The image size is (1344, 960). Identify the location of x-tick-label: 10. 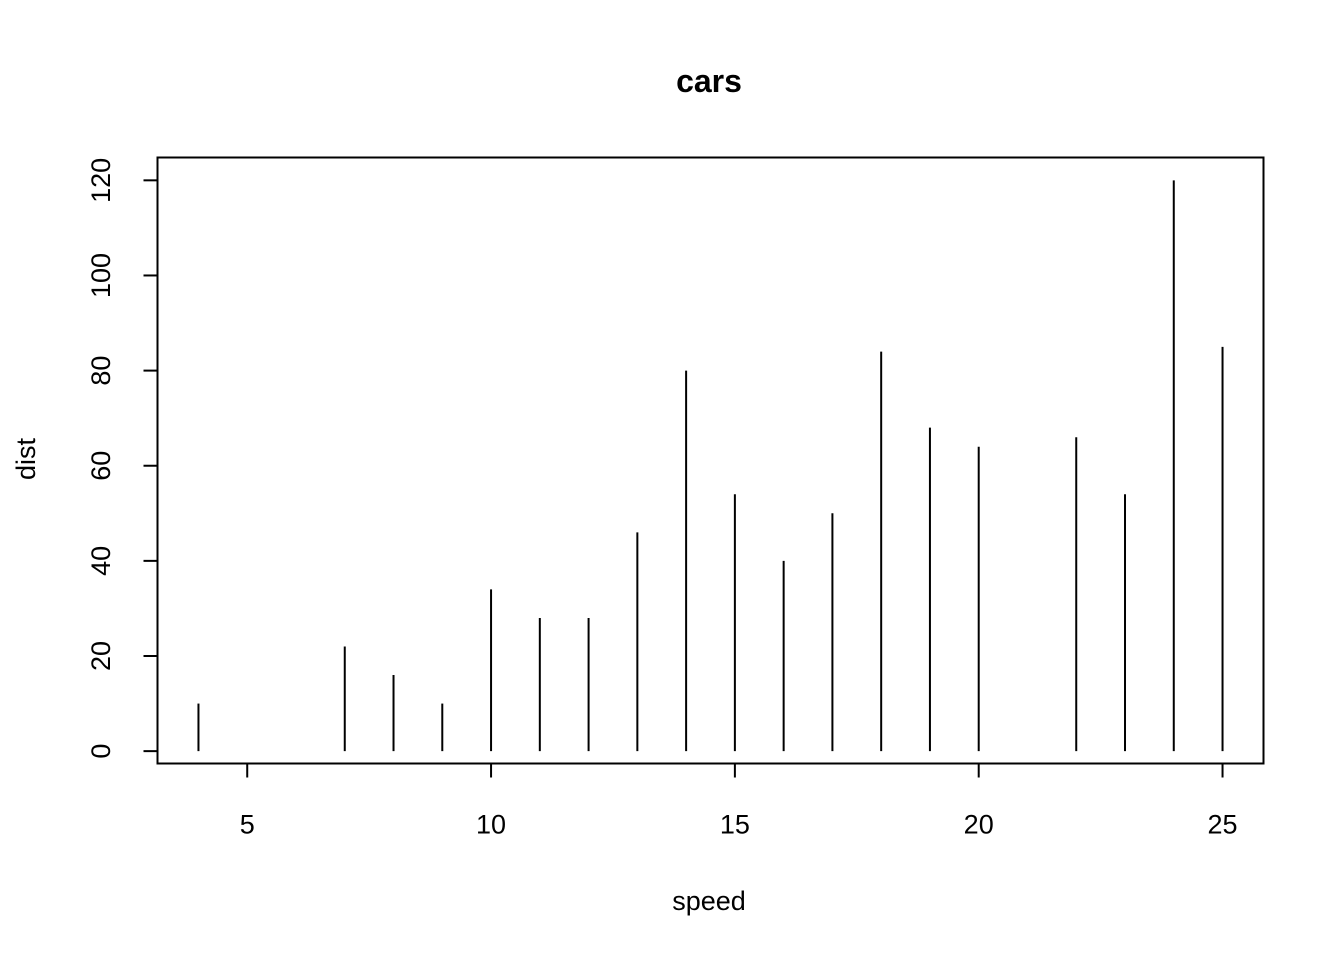
(491, 825).